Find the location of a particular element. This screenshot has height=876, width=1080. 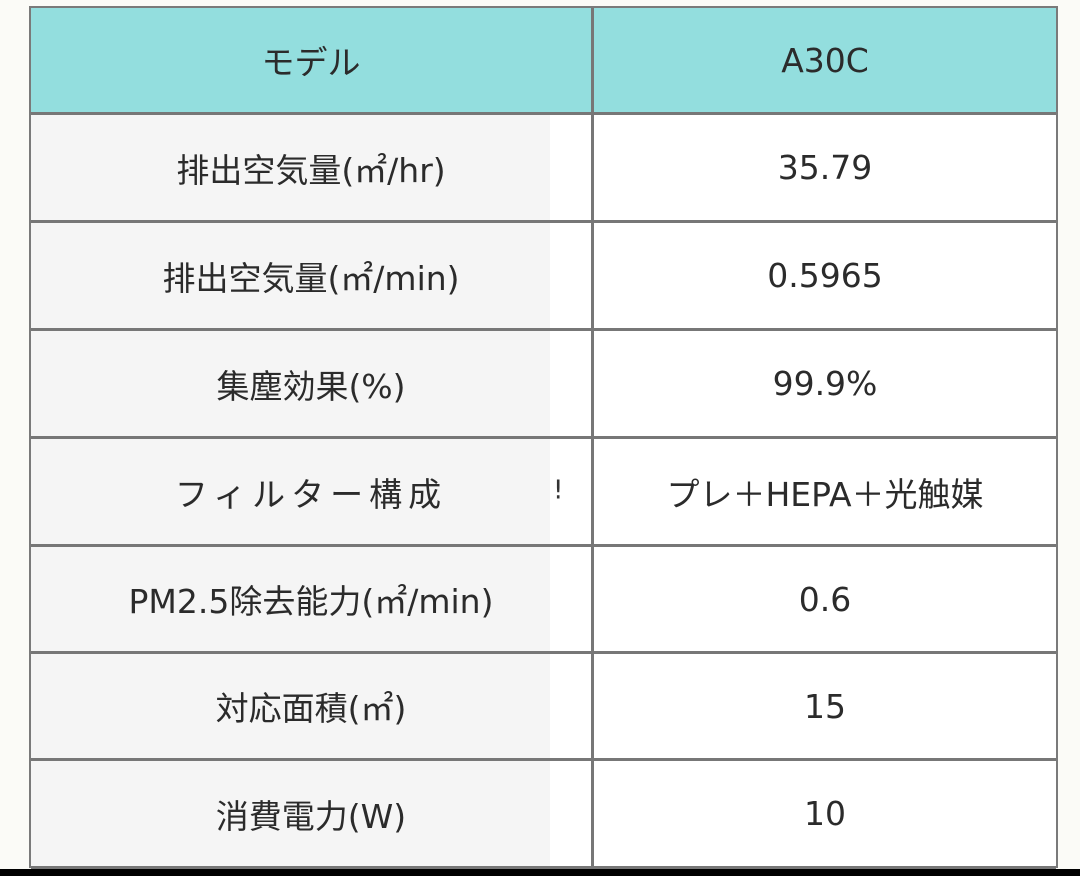

header-label: モデル is located at coordinates (311, 62).